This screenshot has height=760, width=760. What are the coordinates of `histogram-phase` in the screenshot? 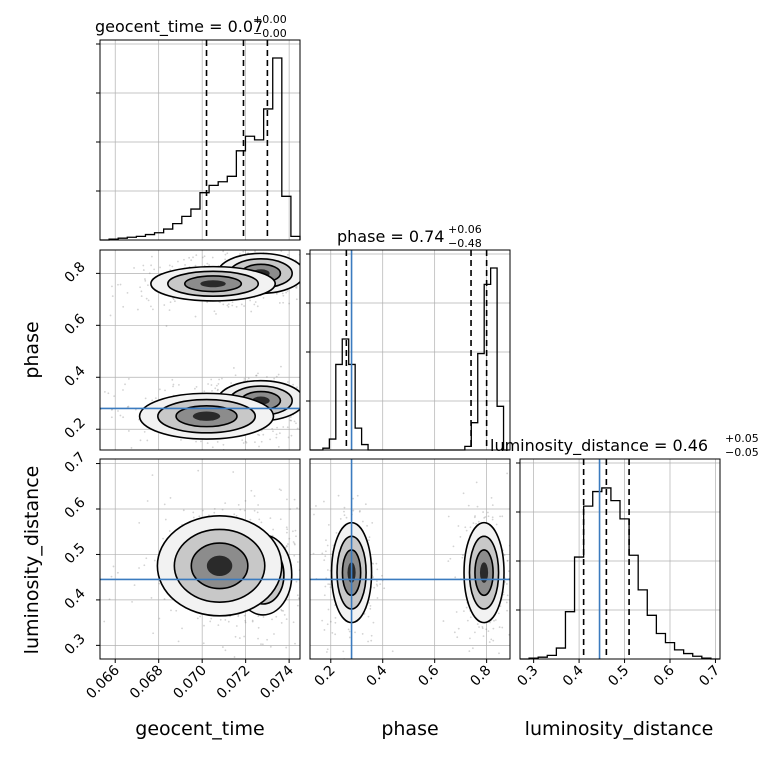 It's located at (410, 359).